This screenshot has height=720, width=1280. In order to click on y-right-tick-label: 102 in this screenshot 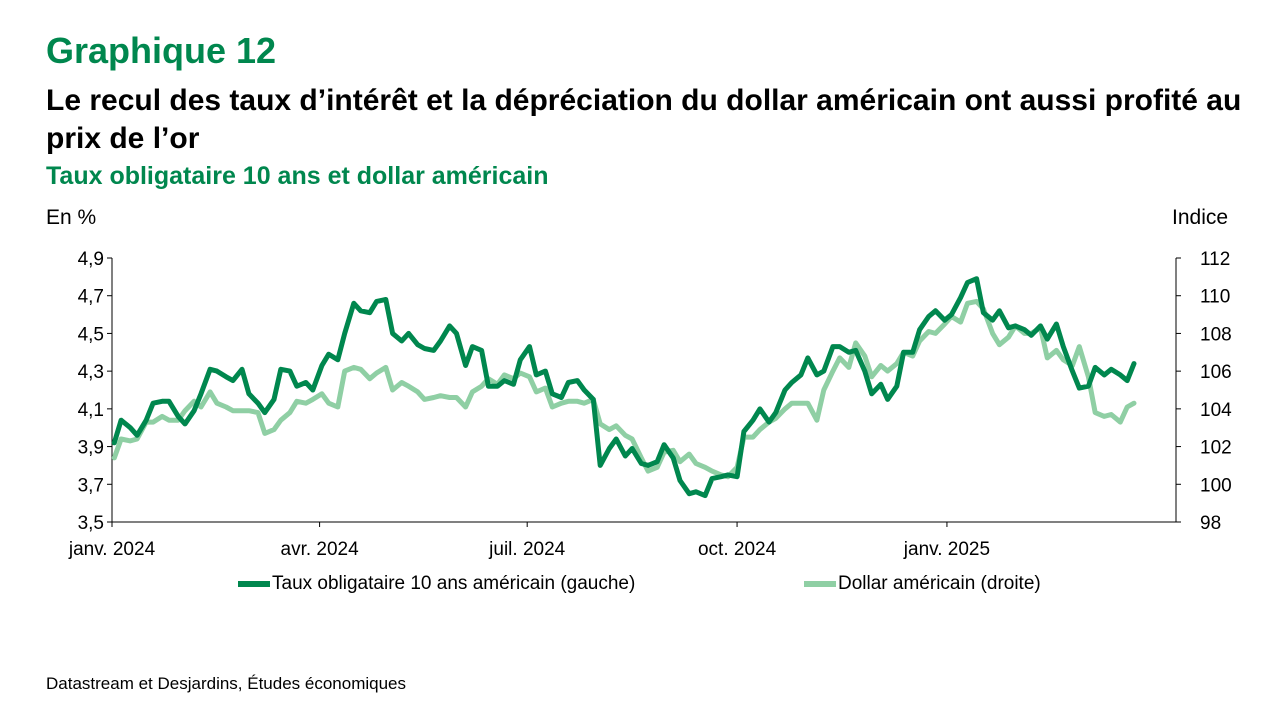, I will do `click(1216, 448)`.